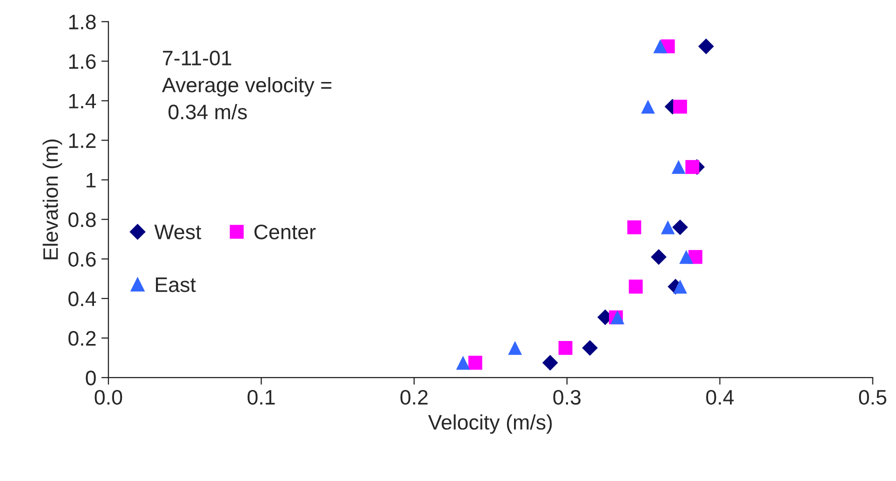 The height and width of the screenshot is (481, 896). What do you see at coordinates (91, 378) in the screenshot?
I see `y-tick-label: 0` at bounding box center [91, 378].